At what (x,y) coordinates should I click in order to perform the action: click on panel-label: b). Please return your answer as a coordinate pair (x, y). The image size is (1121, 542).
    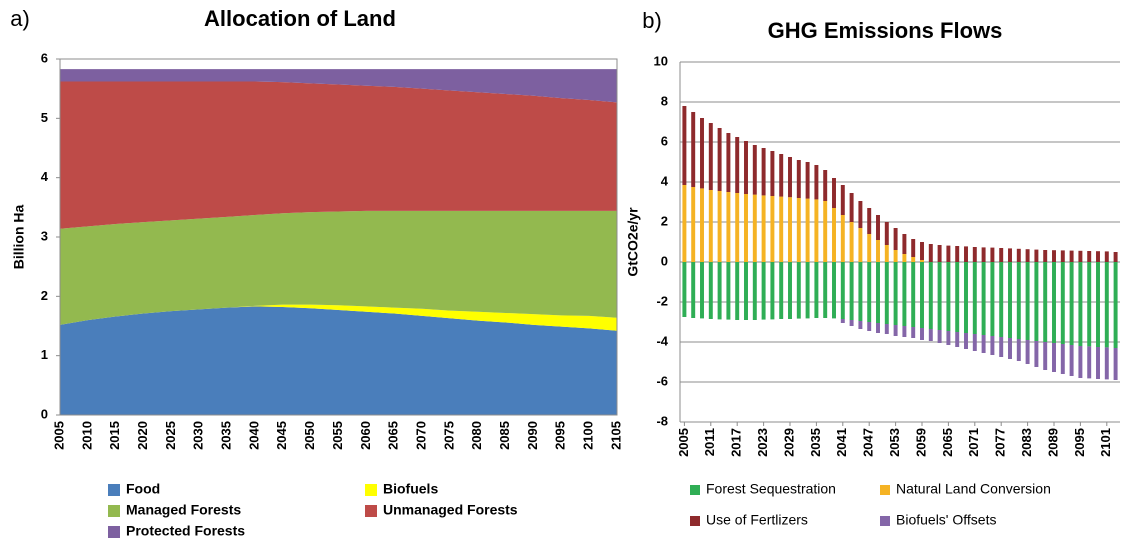
    Looking at the image, I should click on (652, 20).